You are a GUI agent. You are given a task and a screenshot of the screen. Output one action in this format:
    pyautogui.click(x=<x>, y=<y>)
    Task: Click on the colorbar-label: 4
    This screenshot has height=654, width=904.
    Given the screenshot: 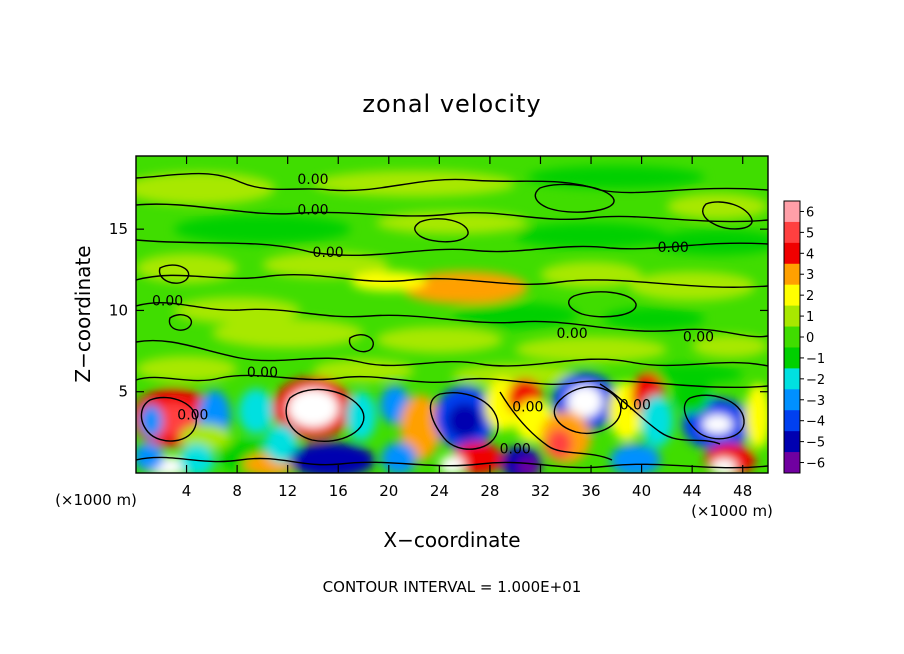 What is the action you would take?
    pyautogui.click(x=810, y=254)
    